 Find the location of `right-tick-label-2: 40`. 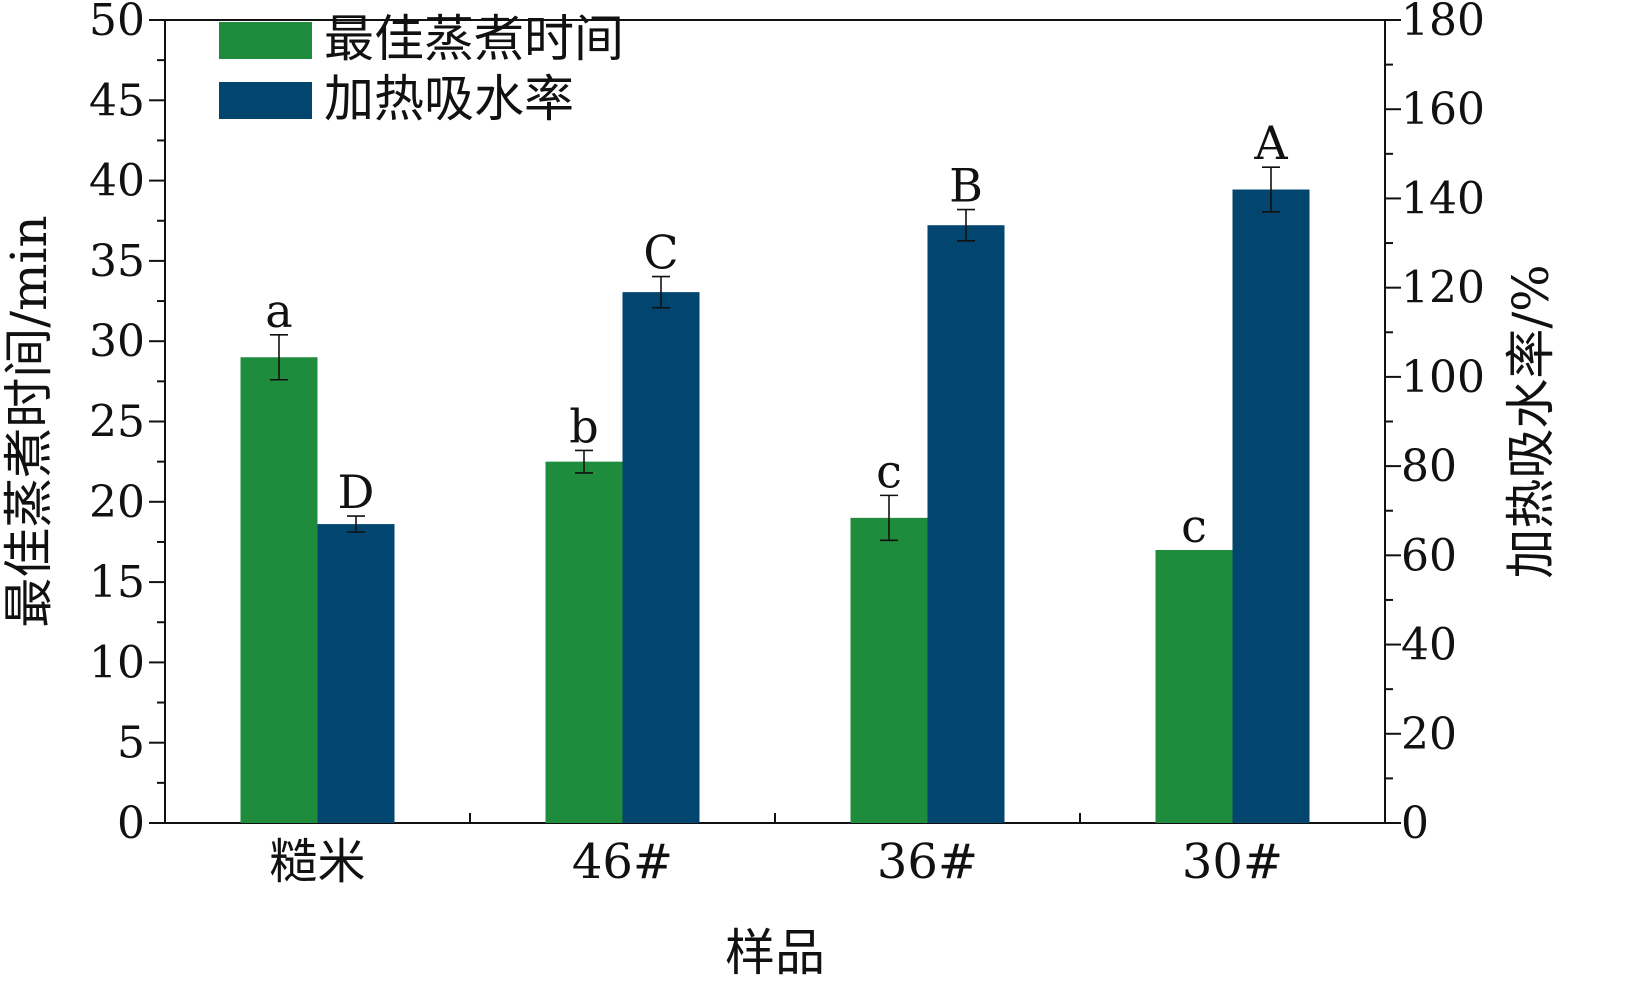

right-tick-label-2: 40 is located at coordinates (1429, 645).